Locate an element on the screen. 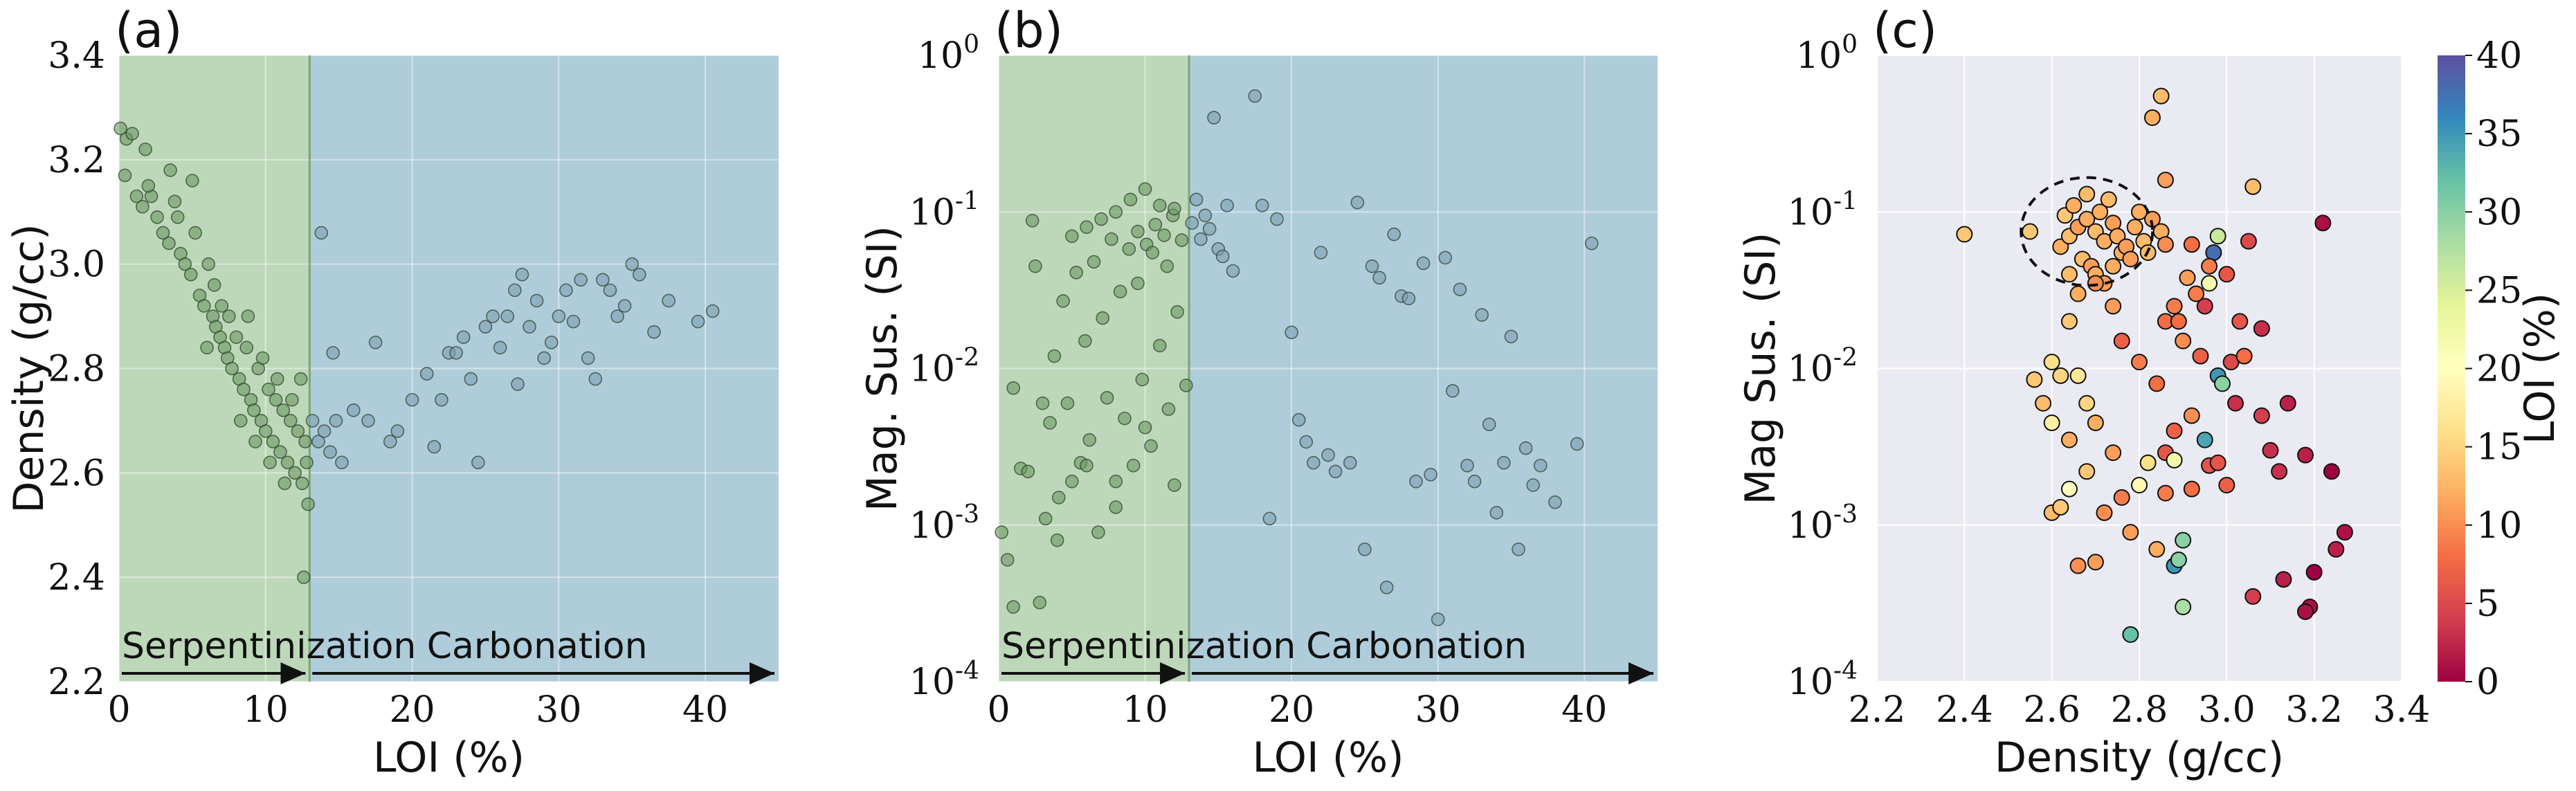  y-tick-label: 2.6 is located at coordinates (76, 473).